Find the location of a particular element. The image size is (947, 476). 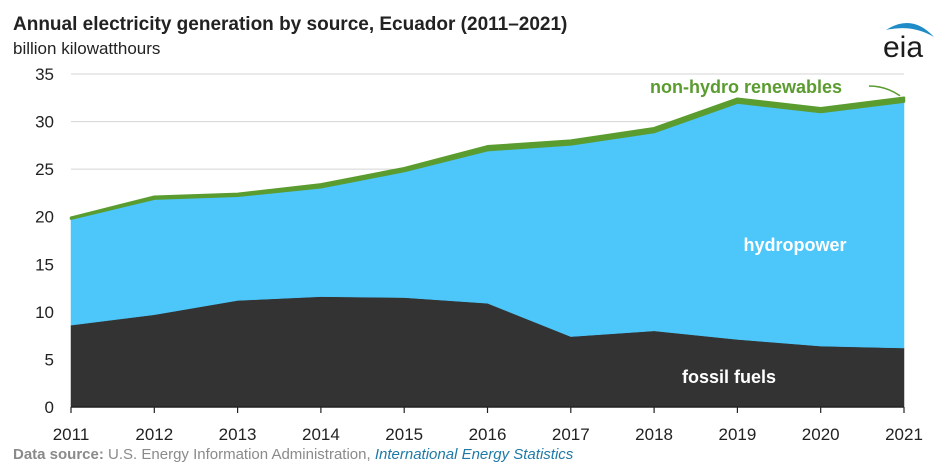

eia-logo: eia is located at coordinates (908, 43).